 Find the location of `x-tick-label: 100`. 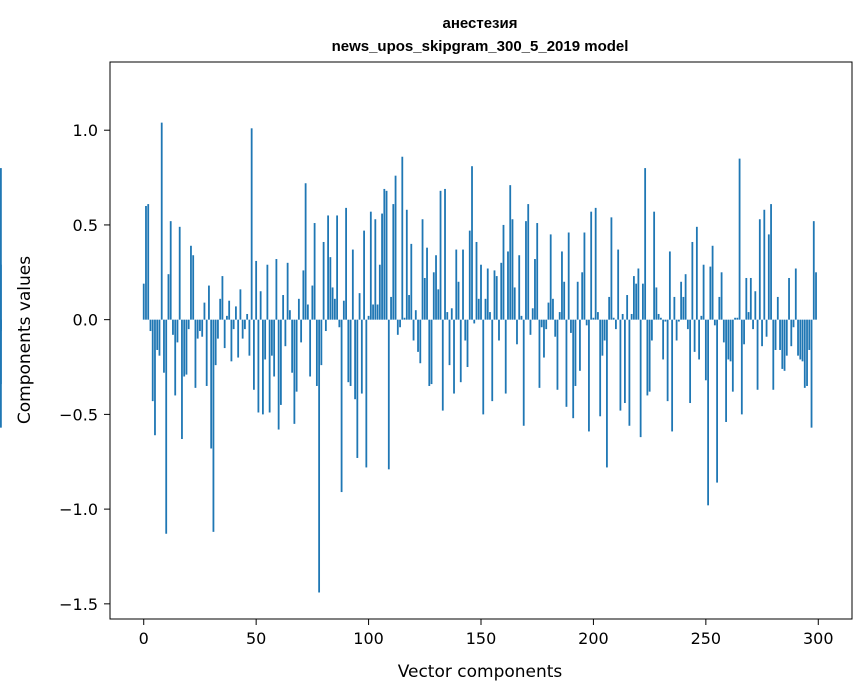

x-tick-label: 100 is located at coordinates (368, 638).